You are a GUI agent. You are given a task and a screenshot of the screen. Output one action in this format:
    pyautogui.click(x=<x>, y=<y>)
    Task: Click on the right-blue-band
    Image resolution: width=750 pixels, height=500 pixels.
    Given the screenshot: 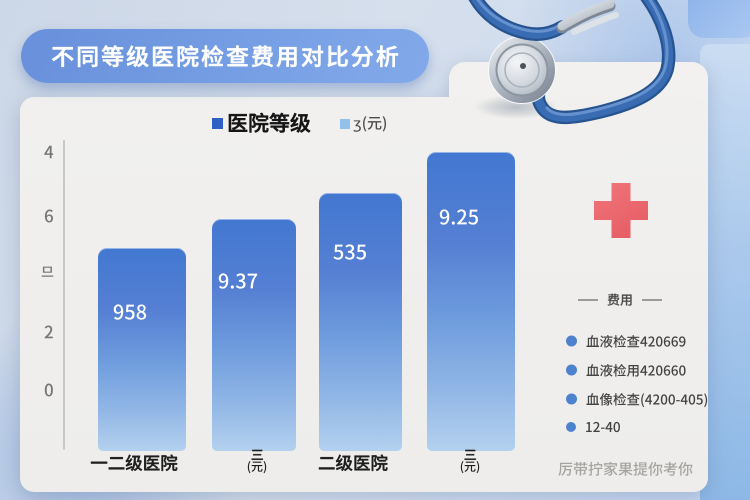 What is the action you would take?
    pyautogui.click(x=725, y=272)
    